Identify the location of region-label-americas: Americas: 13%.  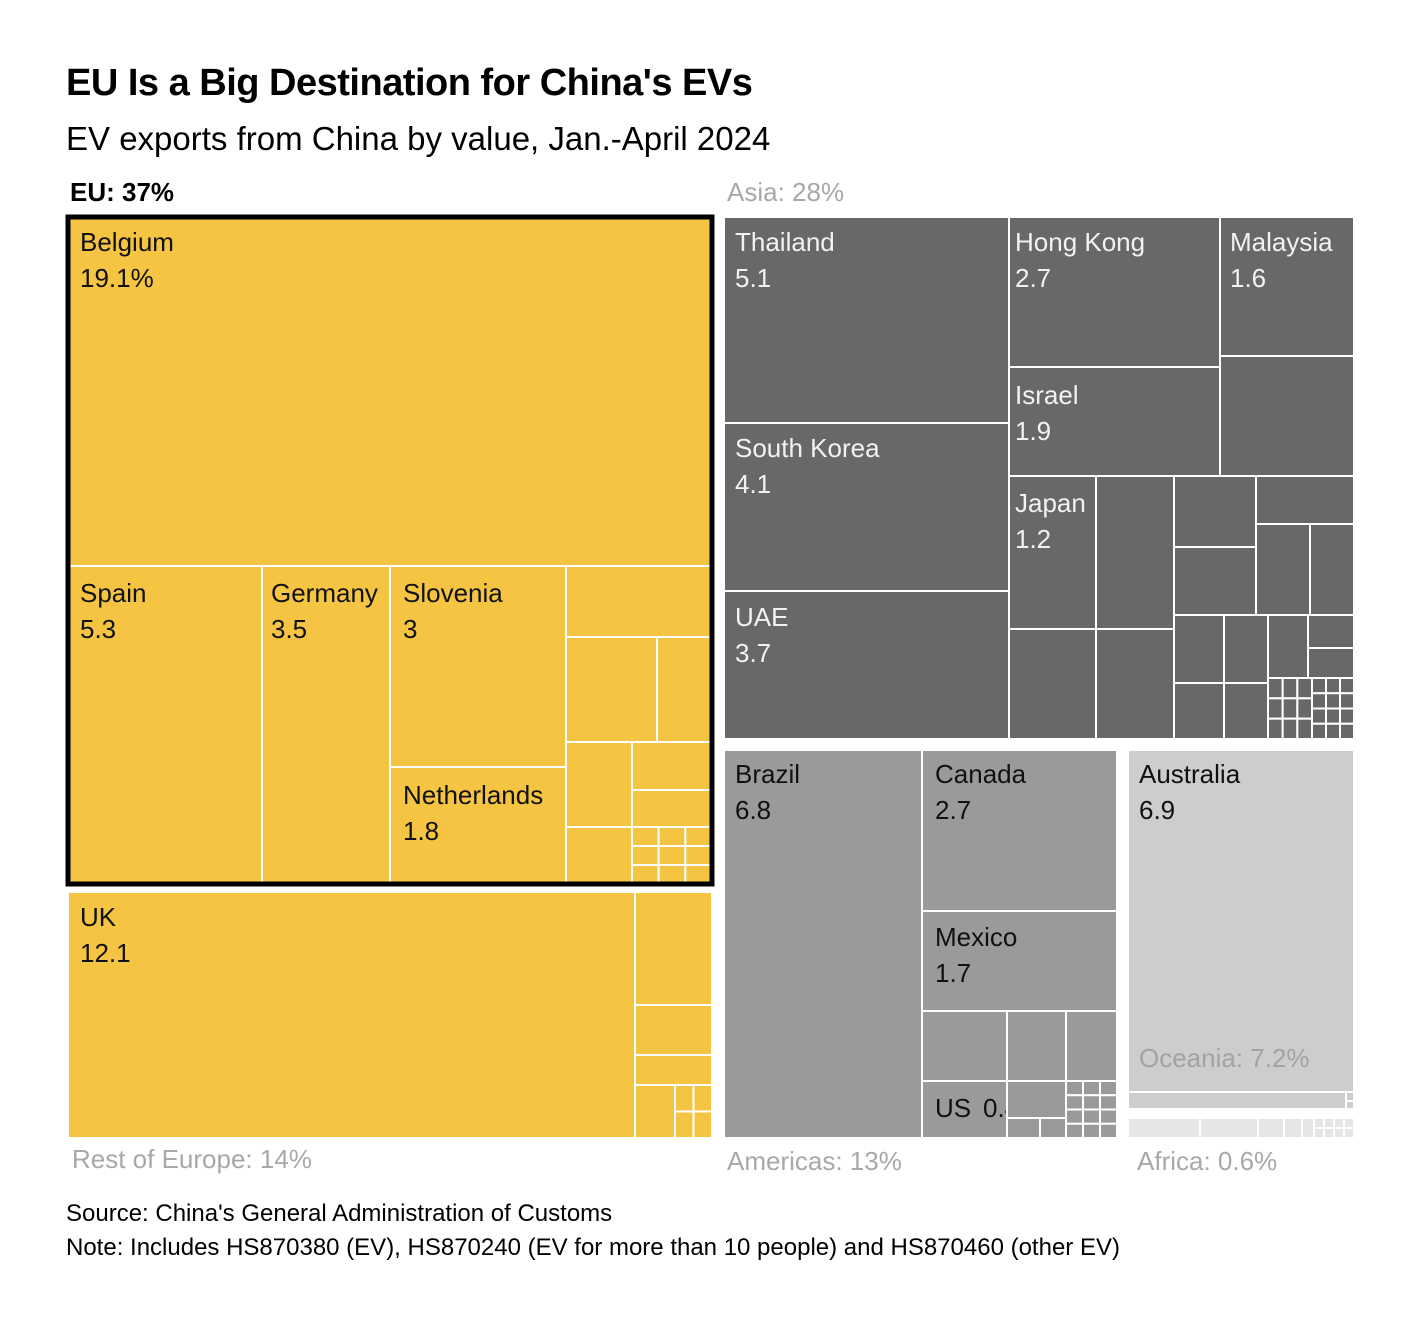
(814, 1161).